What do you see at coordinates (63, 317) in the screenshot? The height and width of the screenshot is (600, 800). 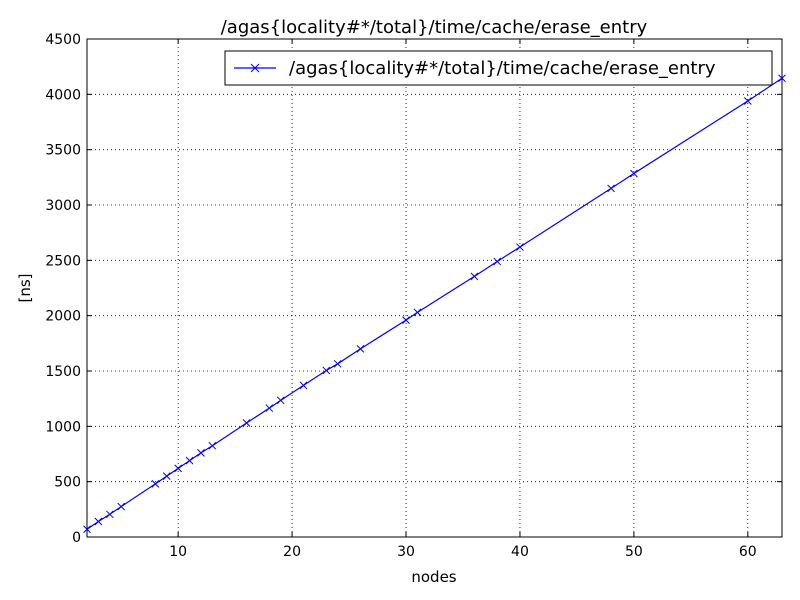 I see `y-tick-label: 2000` at bounding box center [63, 317].